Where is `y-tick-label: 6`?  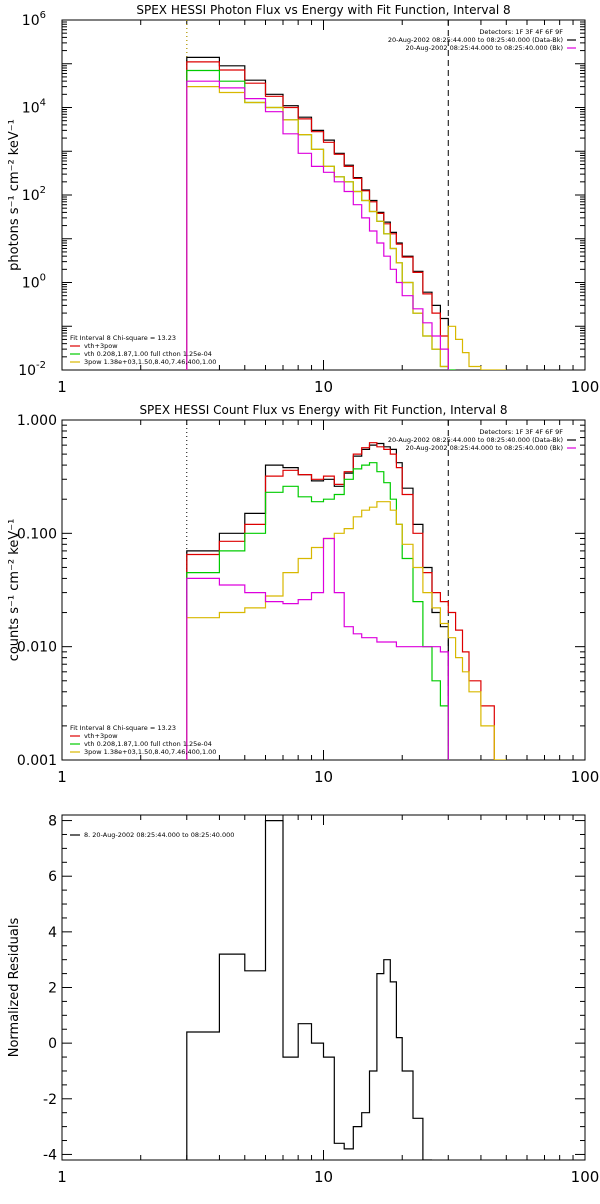
y-tick-label: 6 is located at coordinates (52, 877).